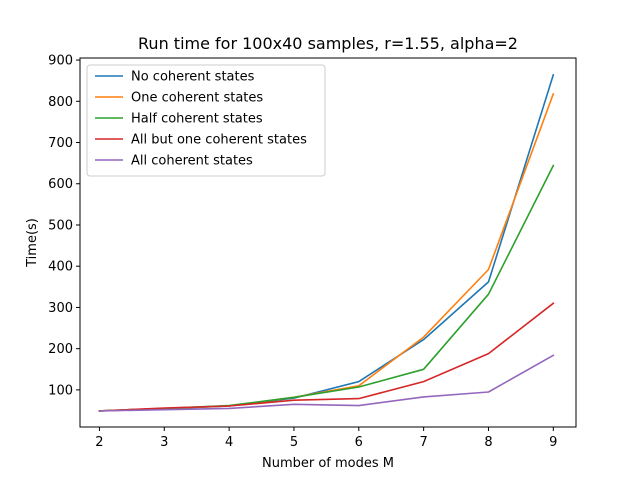 This screenshot has height=480, width=640. I want to click on legend-label: All coherent states, so click(192, 161).